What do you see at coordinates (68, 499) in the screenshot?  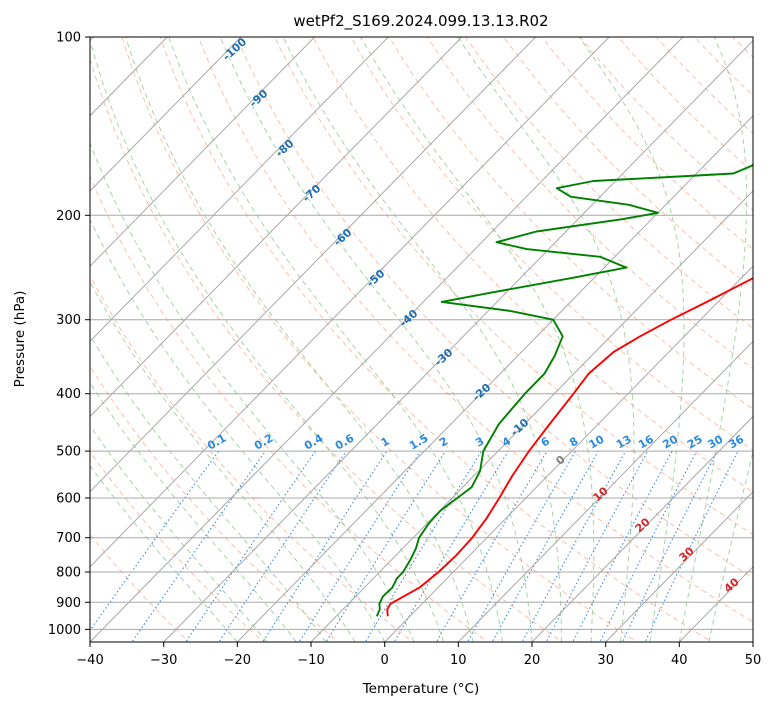 I see `y-tick-label: 600` at bounding box center [68, 499].